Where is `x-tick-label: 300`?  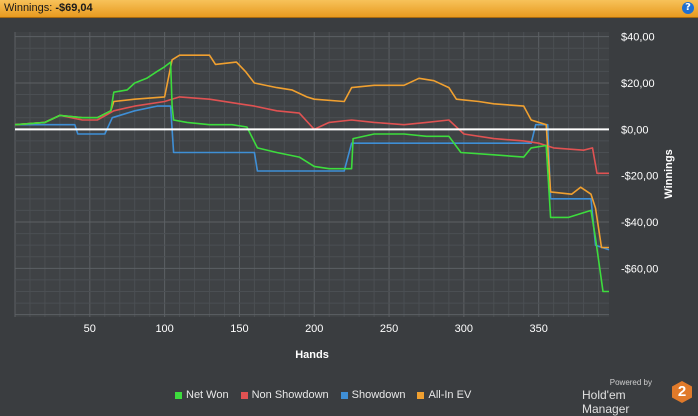 x-tick-label: 300 is located at coordinates (464, 329).